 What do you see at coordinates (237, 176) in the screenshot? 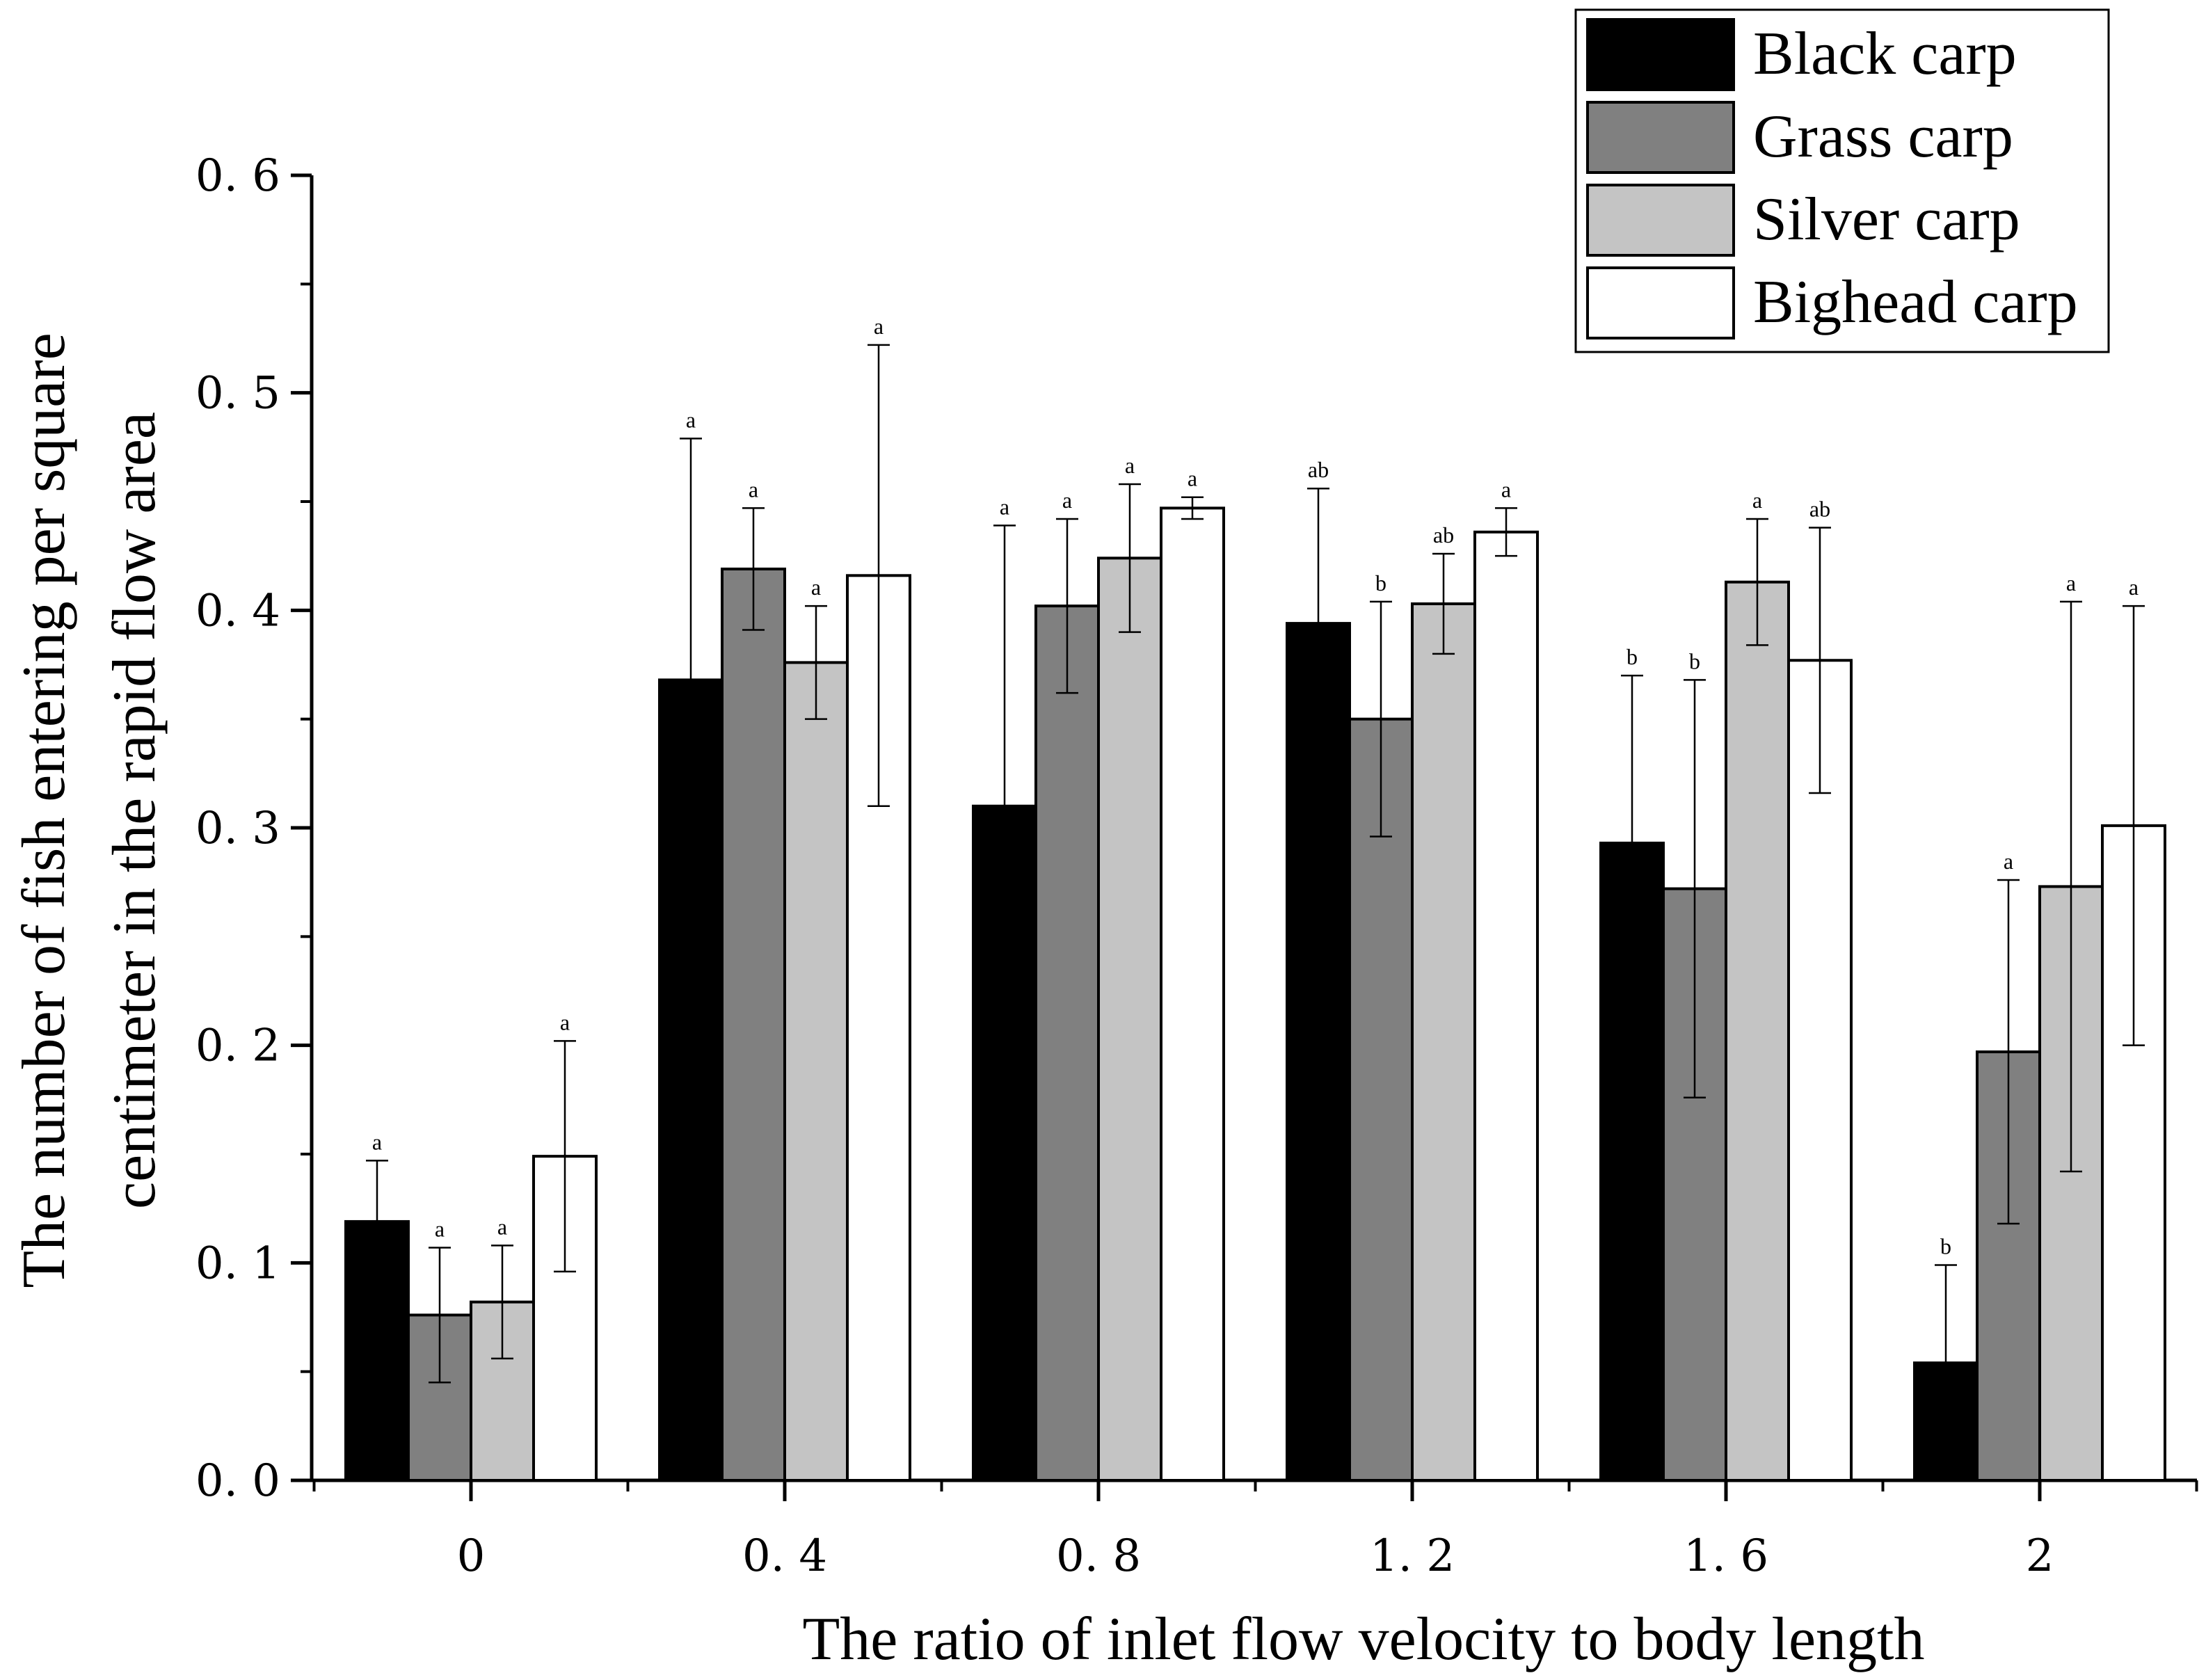
I see `y-tick-label: 0. 6` at bounding box center [237, 176].